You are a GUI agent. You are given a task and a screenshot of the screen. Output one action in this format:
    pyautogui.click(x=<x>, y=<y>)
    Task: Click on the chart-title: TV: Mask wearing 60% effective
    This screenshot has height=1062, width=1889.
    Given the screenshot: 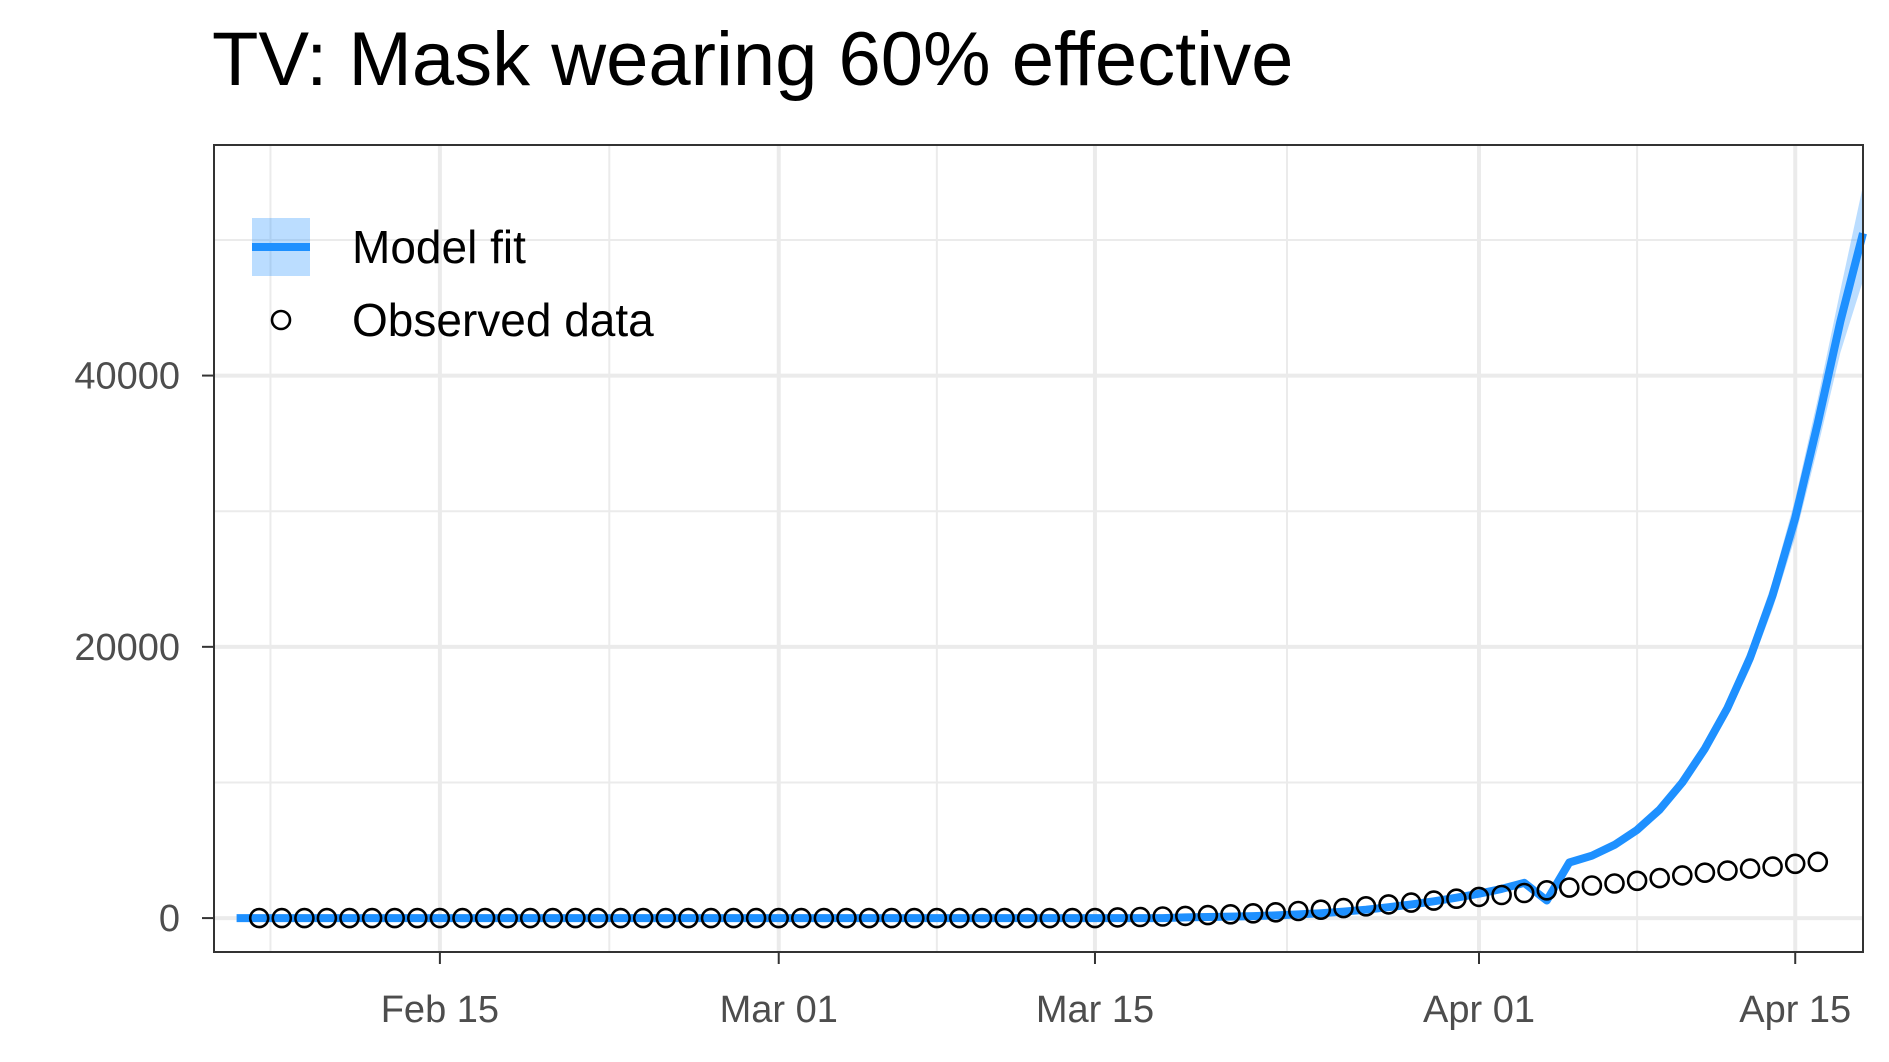 What is the action you would take?
    pyautogui.click(x=753, y=59)
    